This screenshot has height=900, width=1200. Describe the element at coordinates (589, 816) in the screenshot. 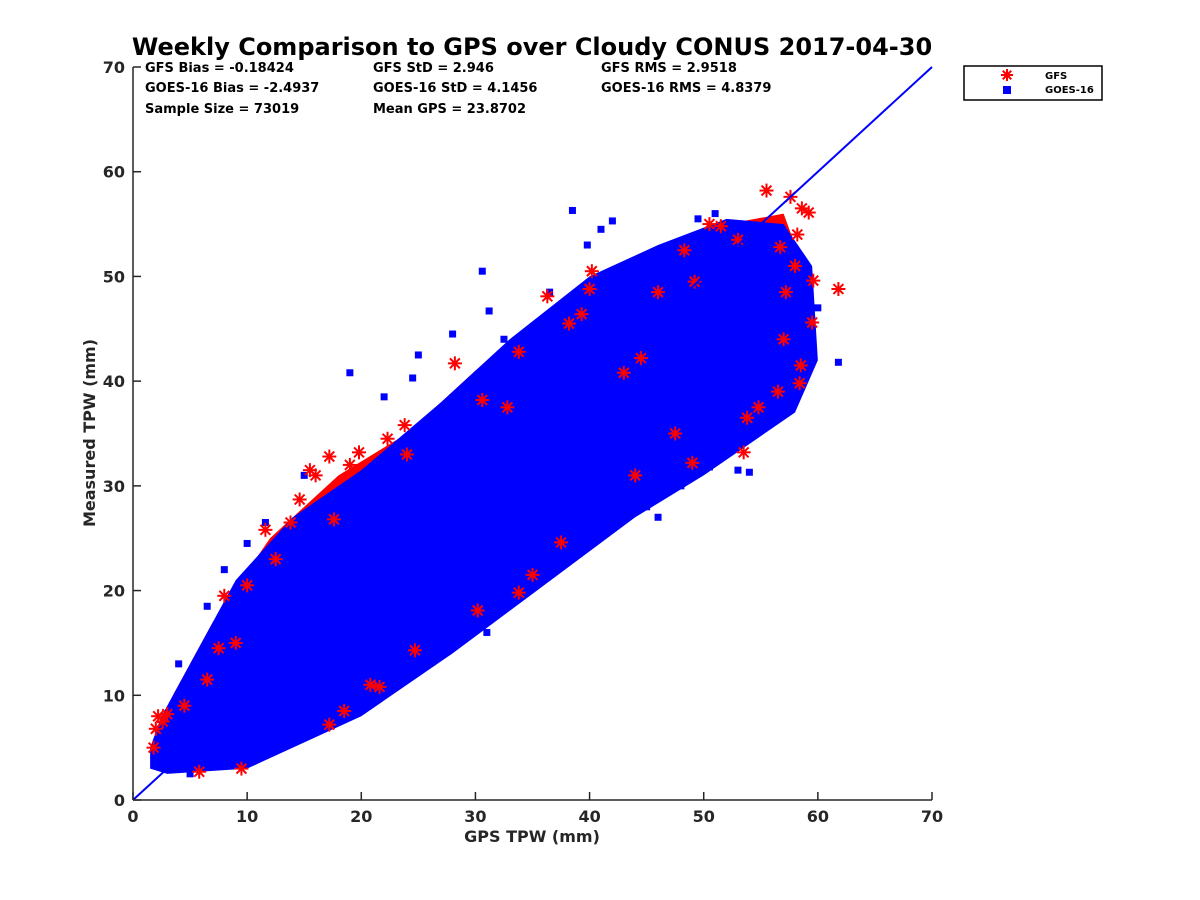

I see `x-tick-label: 40` at that location.